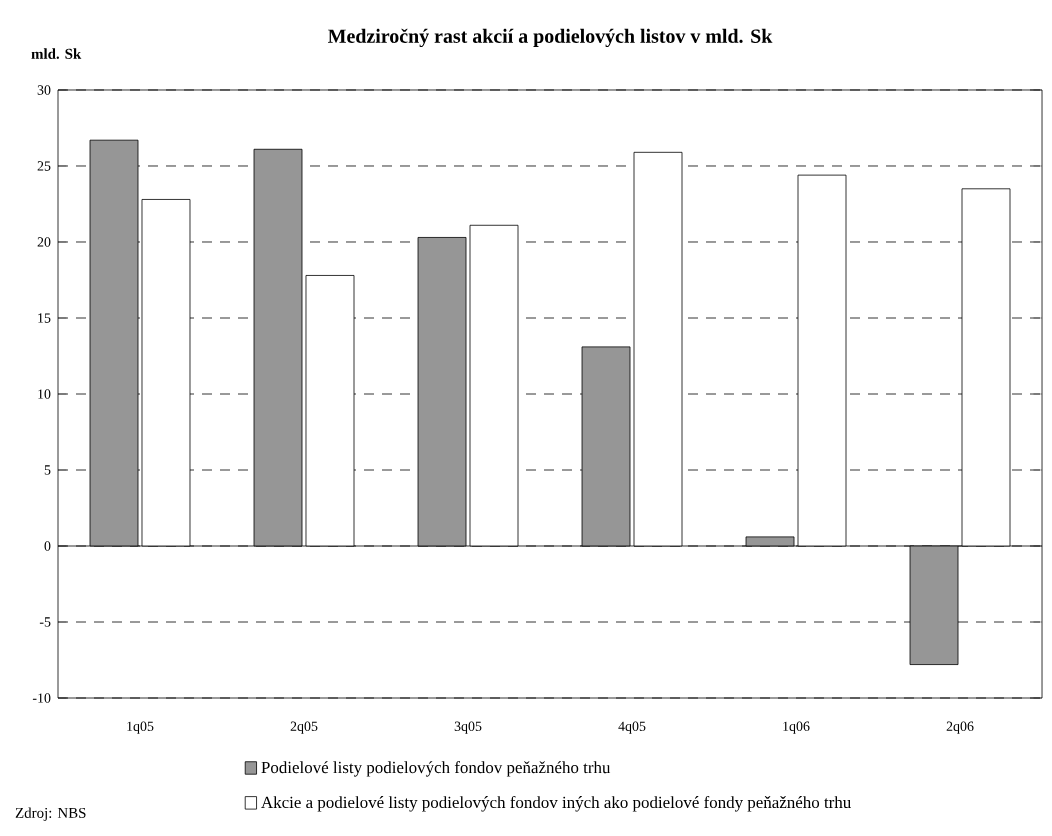  Describe the element at coordinates (556, 803) in the screenshot. I see `legend-label: Akcie a podielové listy podielových fondov iných ako podielové fondy peňažného trhu` at that location.